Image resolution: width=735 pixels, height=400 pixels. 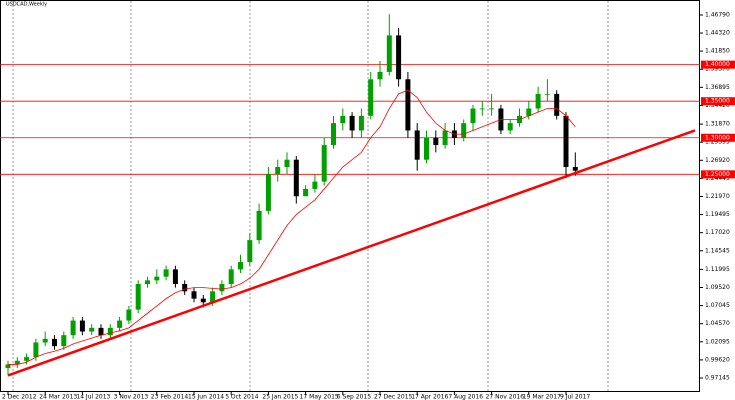 I want to click on x-tick-label: 17 May 2015, so click(x=319, y=397).